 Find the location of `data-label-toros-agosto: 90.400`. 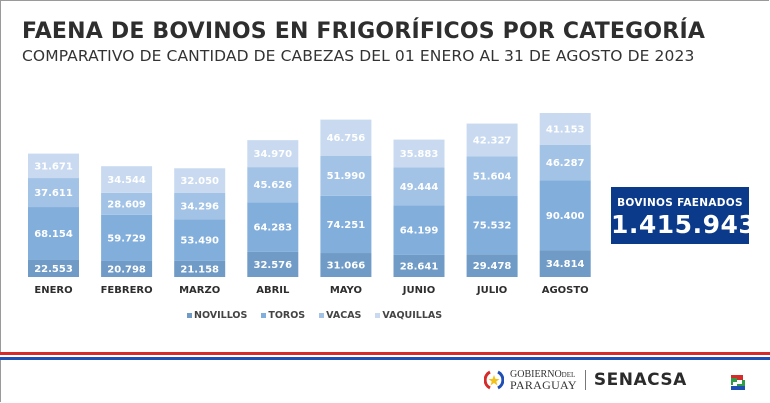

data-label-toros-agosto: 90.400 is located at coordinates (565, 216).